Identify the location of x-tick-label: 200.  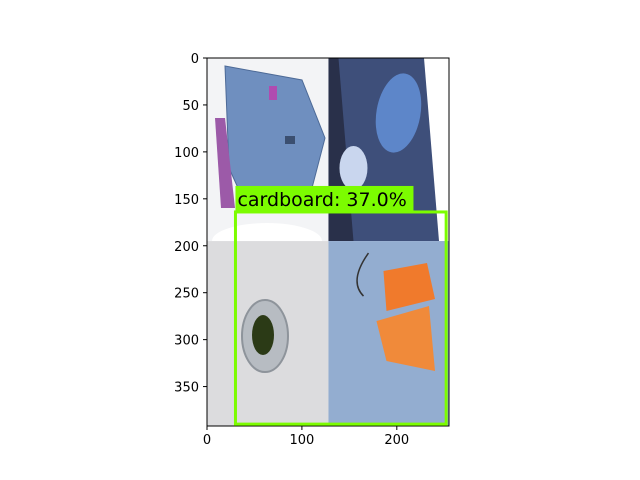
(396, 440).